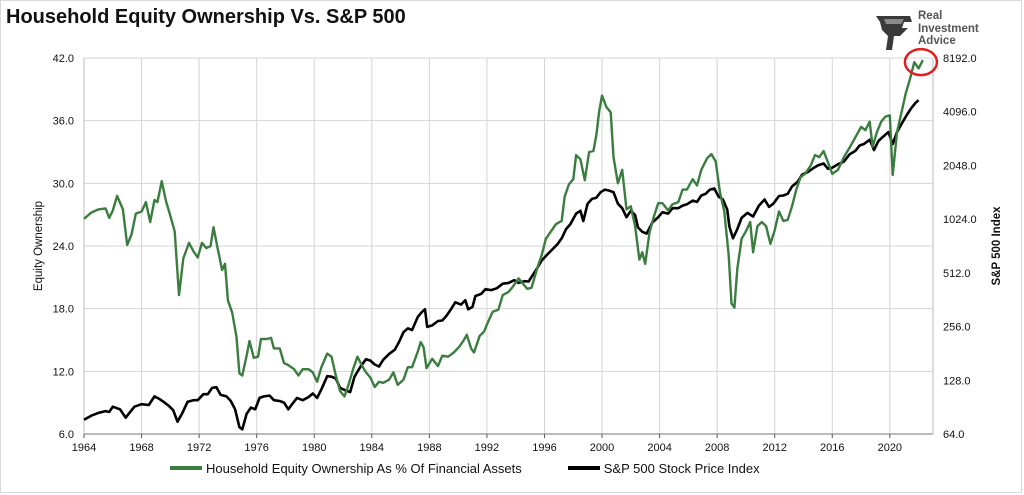  Describe the element at coordinates (66, 435) in the screenshot. I see `left-tick-label: 6.0` at that location.